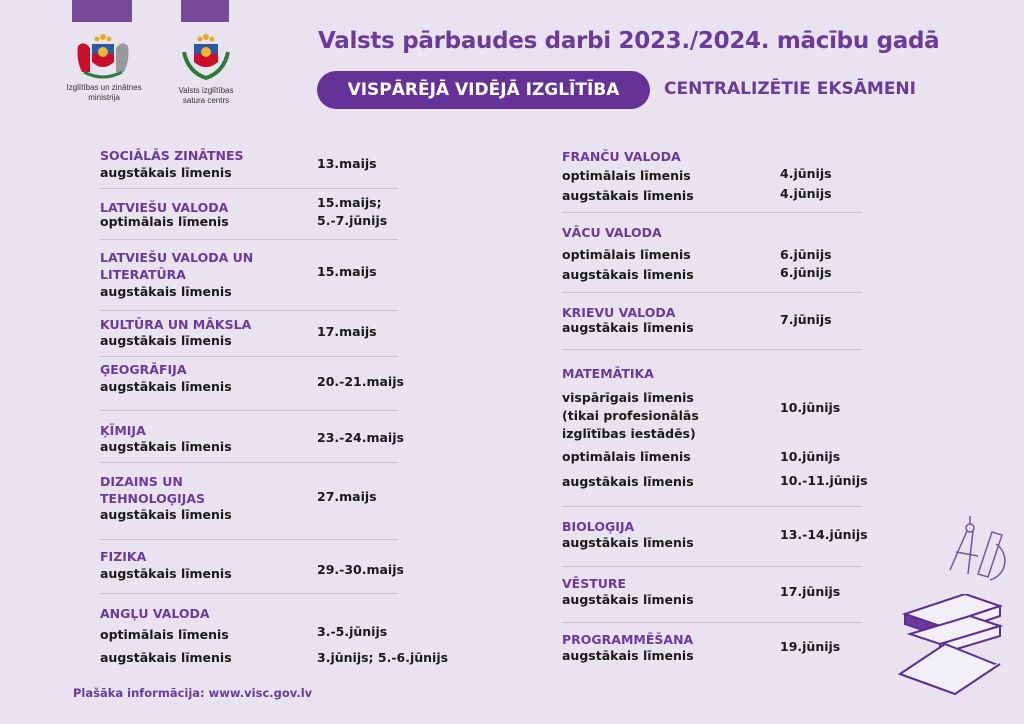 The image size is (1024, 724). Describe the element at coordinates (352, 631) in the screenshot. I see `exam-date: 3.-5.jūnijs` at that location.